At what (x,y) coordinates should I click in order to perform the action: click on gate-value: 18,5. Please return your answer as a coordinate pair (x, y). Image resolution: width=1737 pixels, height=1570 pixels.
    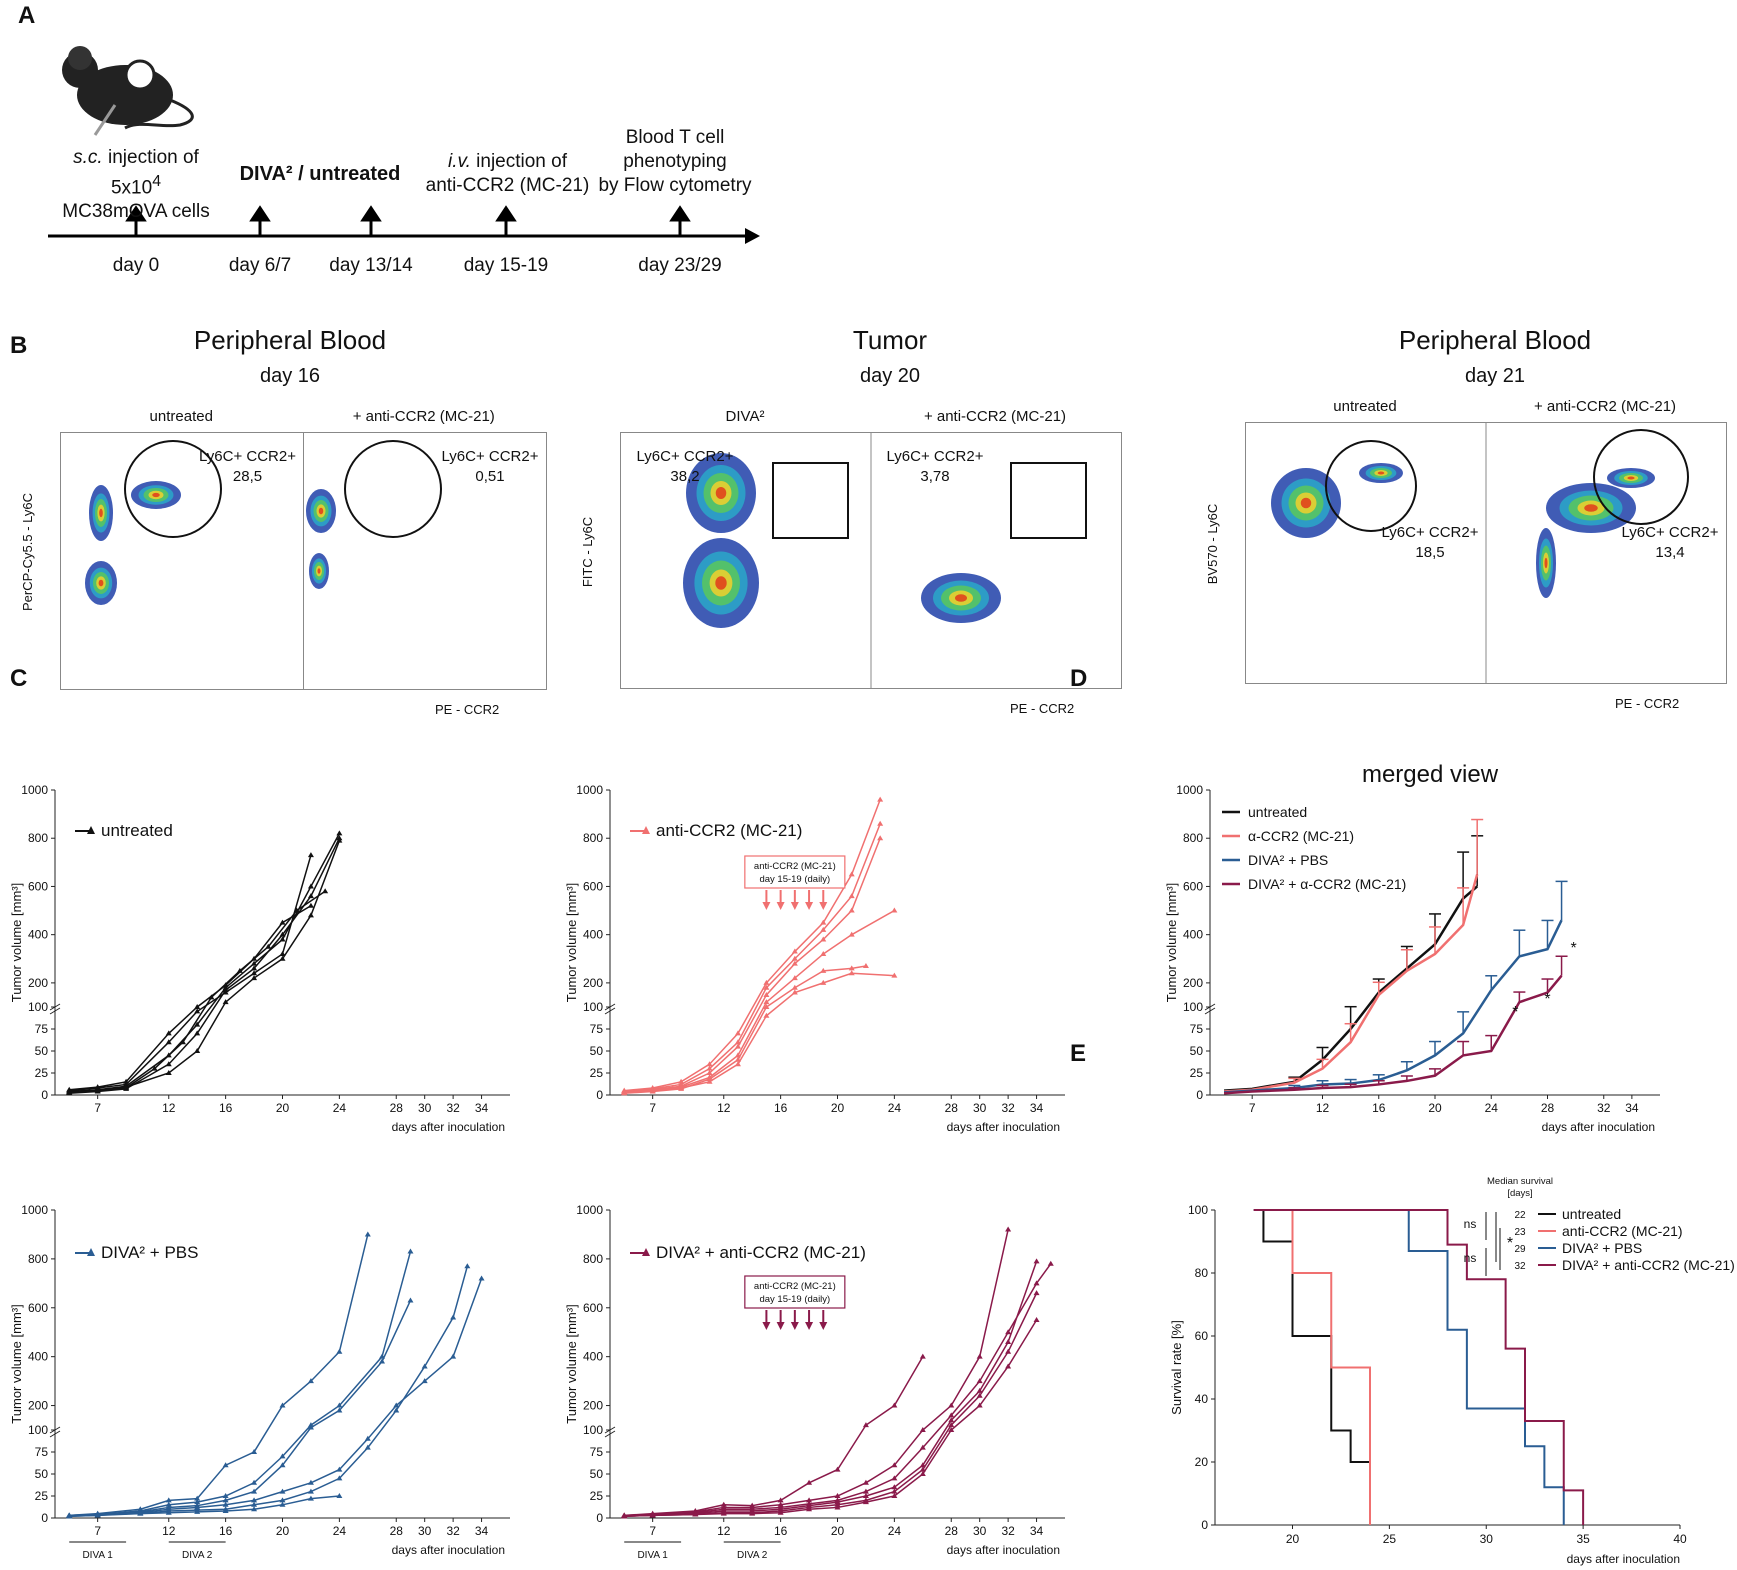
    Looking at the image, I should click on (1430, 552).